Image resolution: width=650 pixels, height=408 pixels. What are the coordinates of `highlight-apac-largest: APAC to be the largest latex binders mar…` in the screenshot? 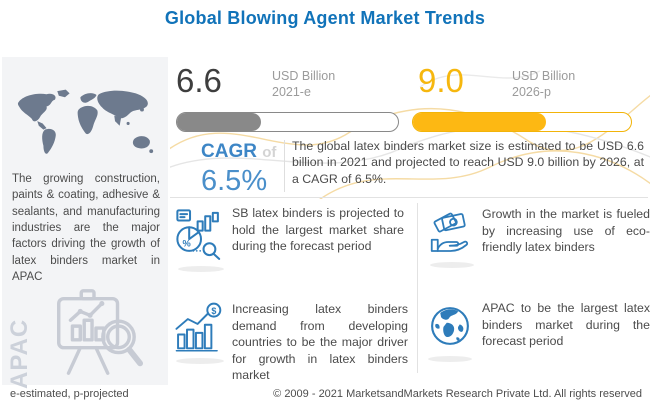 It's located at (566, 325).